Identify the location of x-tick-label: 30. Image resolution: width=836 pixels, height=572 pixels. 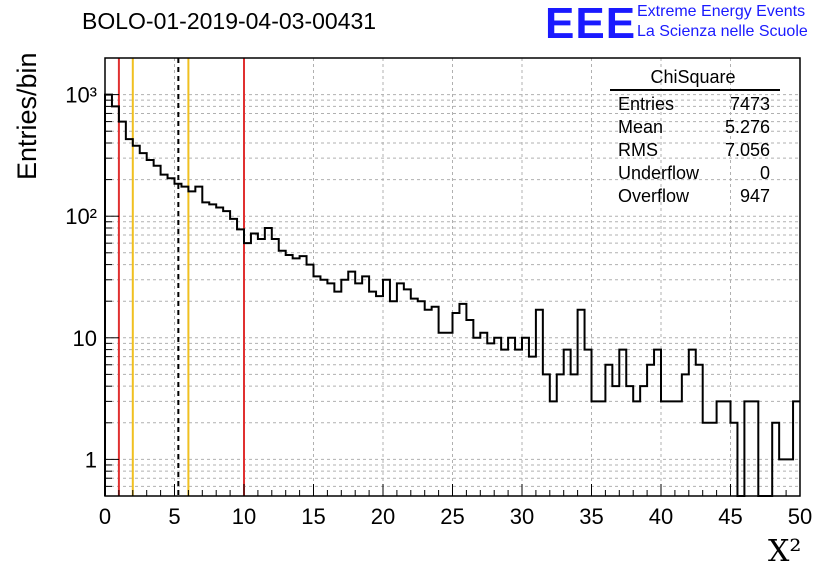
(522, 516).